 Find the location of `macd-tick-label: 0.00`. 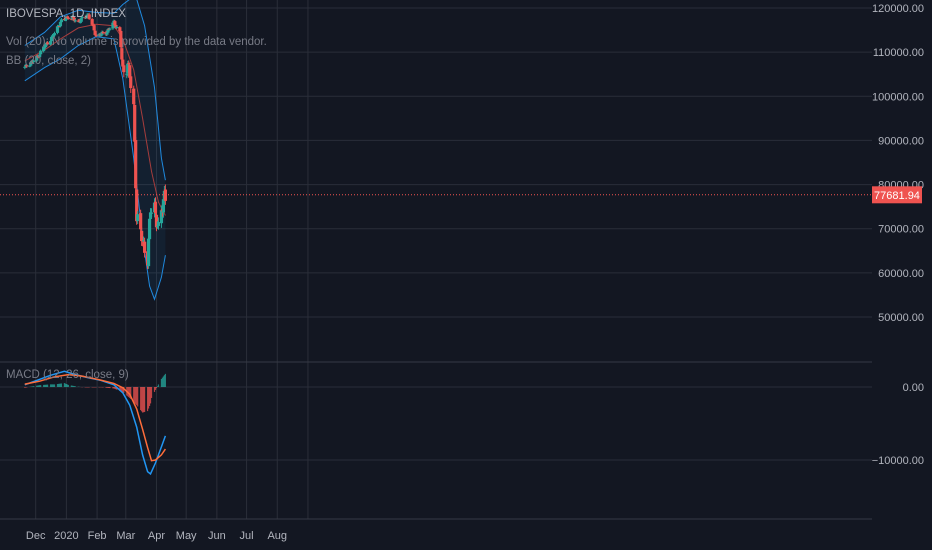

macd-tick-label: 0.00 is located at coordinates (913, 388).